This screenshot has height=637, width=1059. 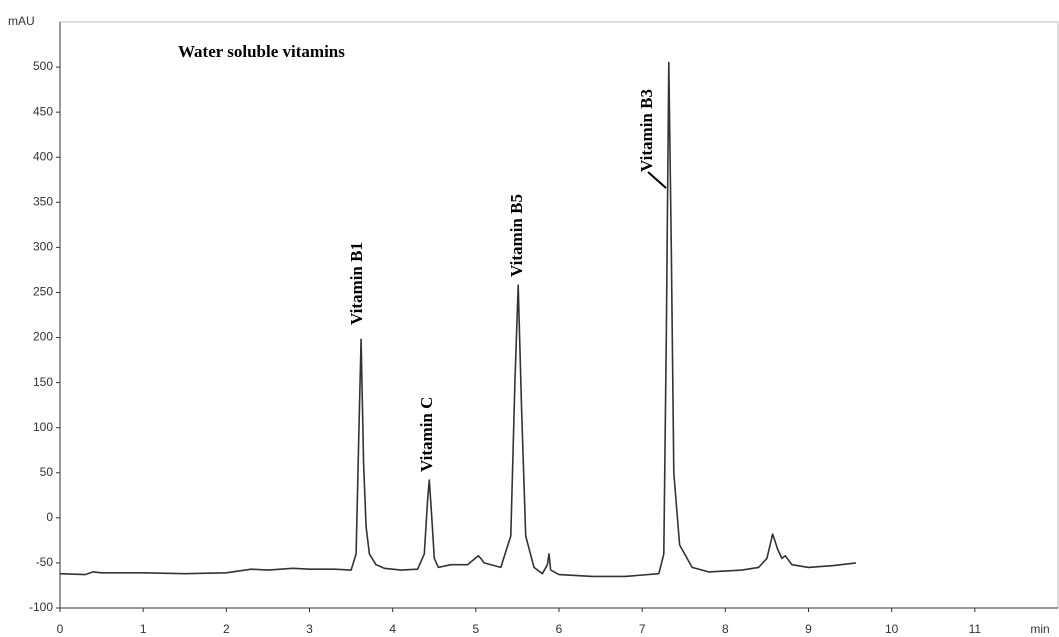 I want to click on x-tick-label: 5, so click(x=475, y=629).